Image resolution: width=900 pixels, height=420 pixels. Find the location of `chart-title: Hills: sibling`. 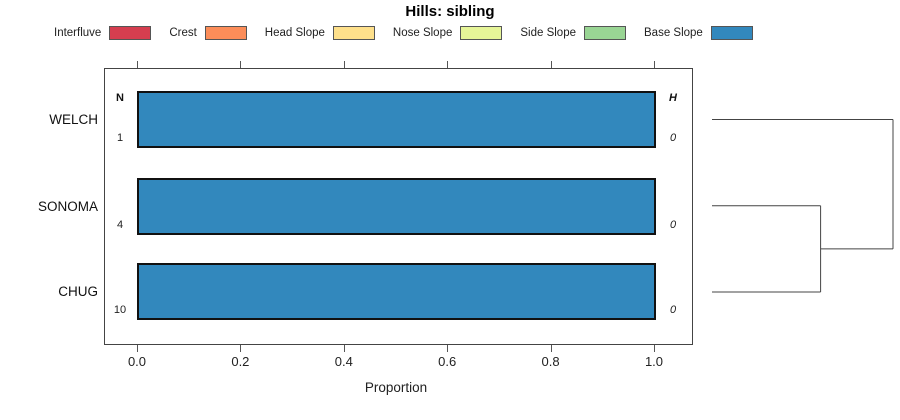

chart-title: Hills: sibling is located at coordinates (450, 11).